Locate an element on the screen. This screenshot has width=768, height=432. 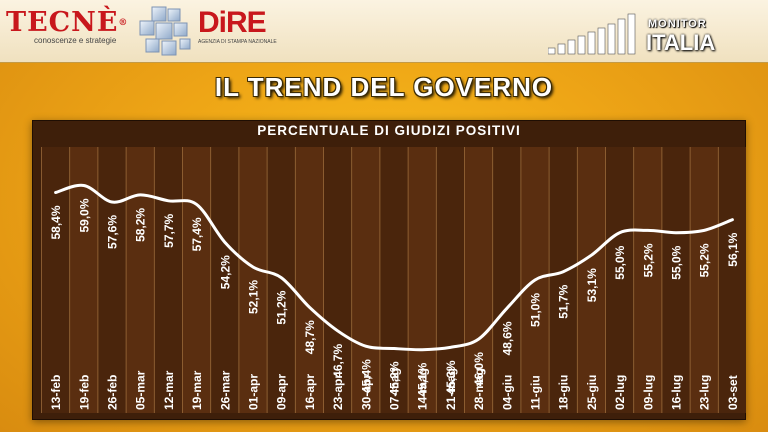
data-label: 53,1% is located at coordinates (592, 285).